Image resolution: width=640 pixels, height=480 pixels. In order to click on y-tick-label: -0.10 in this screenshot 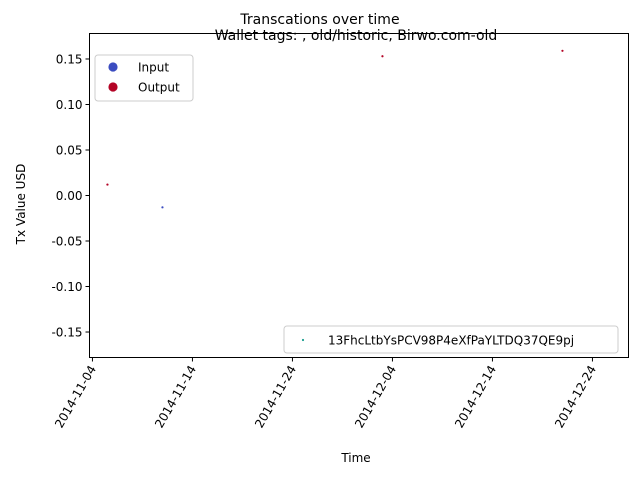, I will do `click(66, 287)`.